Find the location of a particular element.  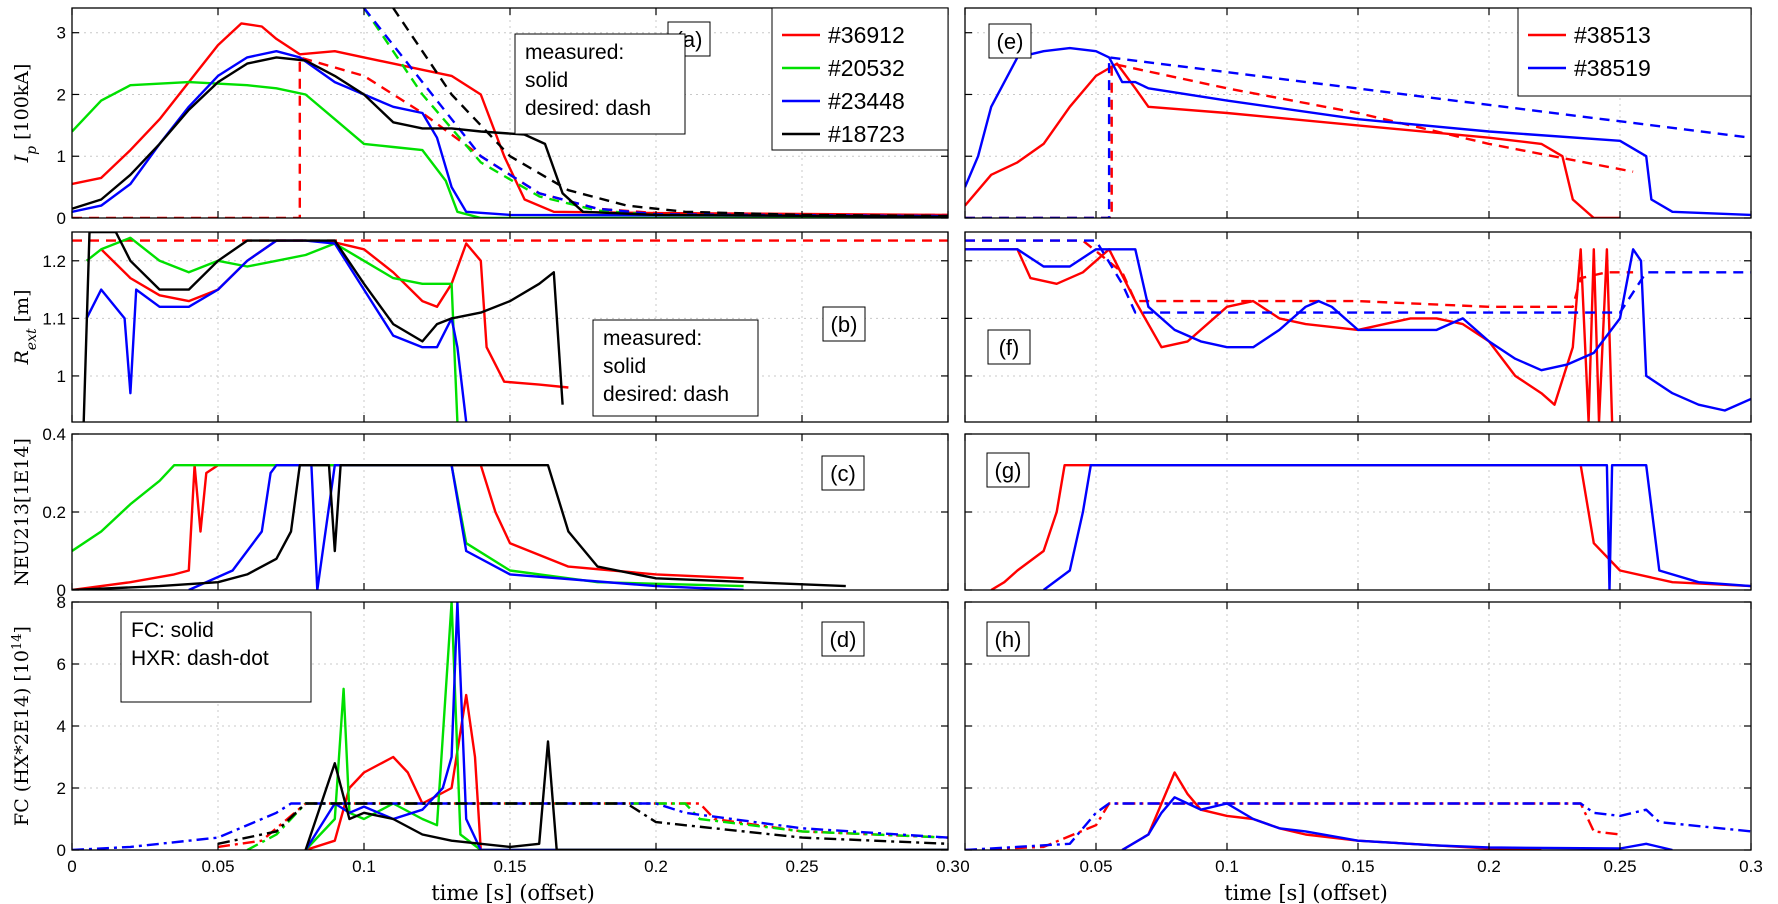

series-line-38513-dash is located at coordinates (1299, 140).